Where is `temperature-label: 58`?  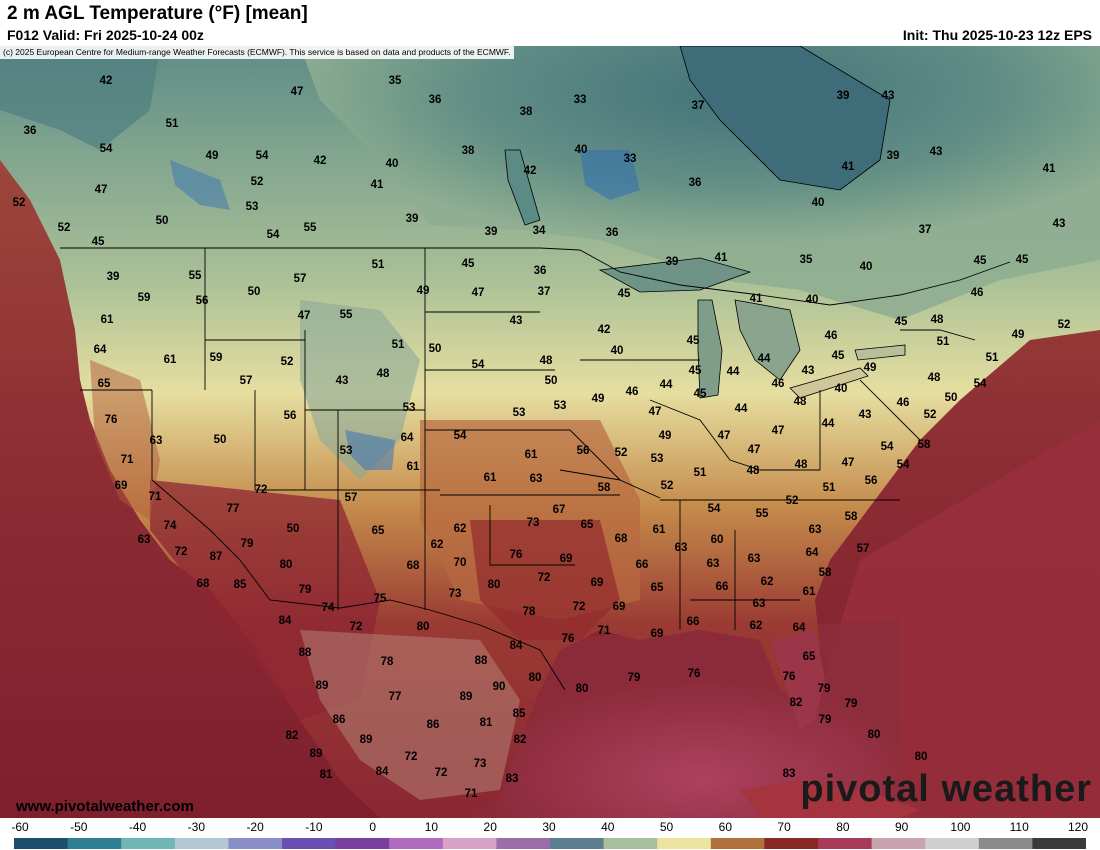
temperature-label: 58 is located at coordinates (851, 517).